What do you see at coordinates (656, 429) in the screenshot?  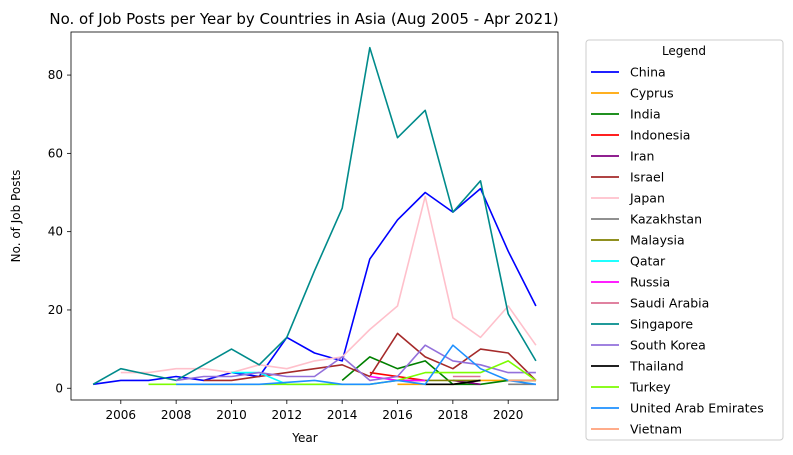 I see `legend-label-vietnam: Vietnam` at bounding box center [656, 429].